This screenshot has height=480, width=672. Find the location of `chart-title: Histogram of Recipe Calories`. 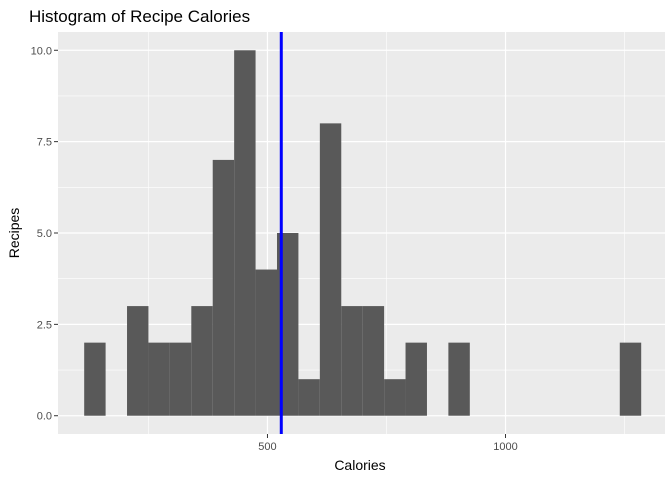

chart-title: Histogram of Recipe Calories is located at coordinates (139, 16).